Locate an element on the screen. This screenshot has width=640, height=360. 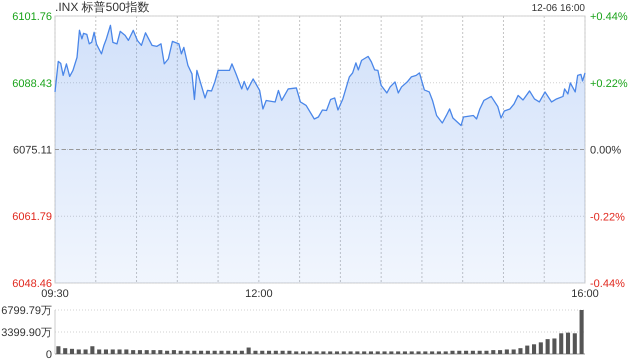
y-tick-label: 6061.79 is located at coordinates (32, 217).